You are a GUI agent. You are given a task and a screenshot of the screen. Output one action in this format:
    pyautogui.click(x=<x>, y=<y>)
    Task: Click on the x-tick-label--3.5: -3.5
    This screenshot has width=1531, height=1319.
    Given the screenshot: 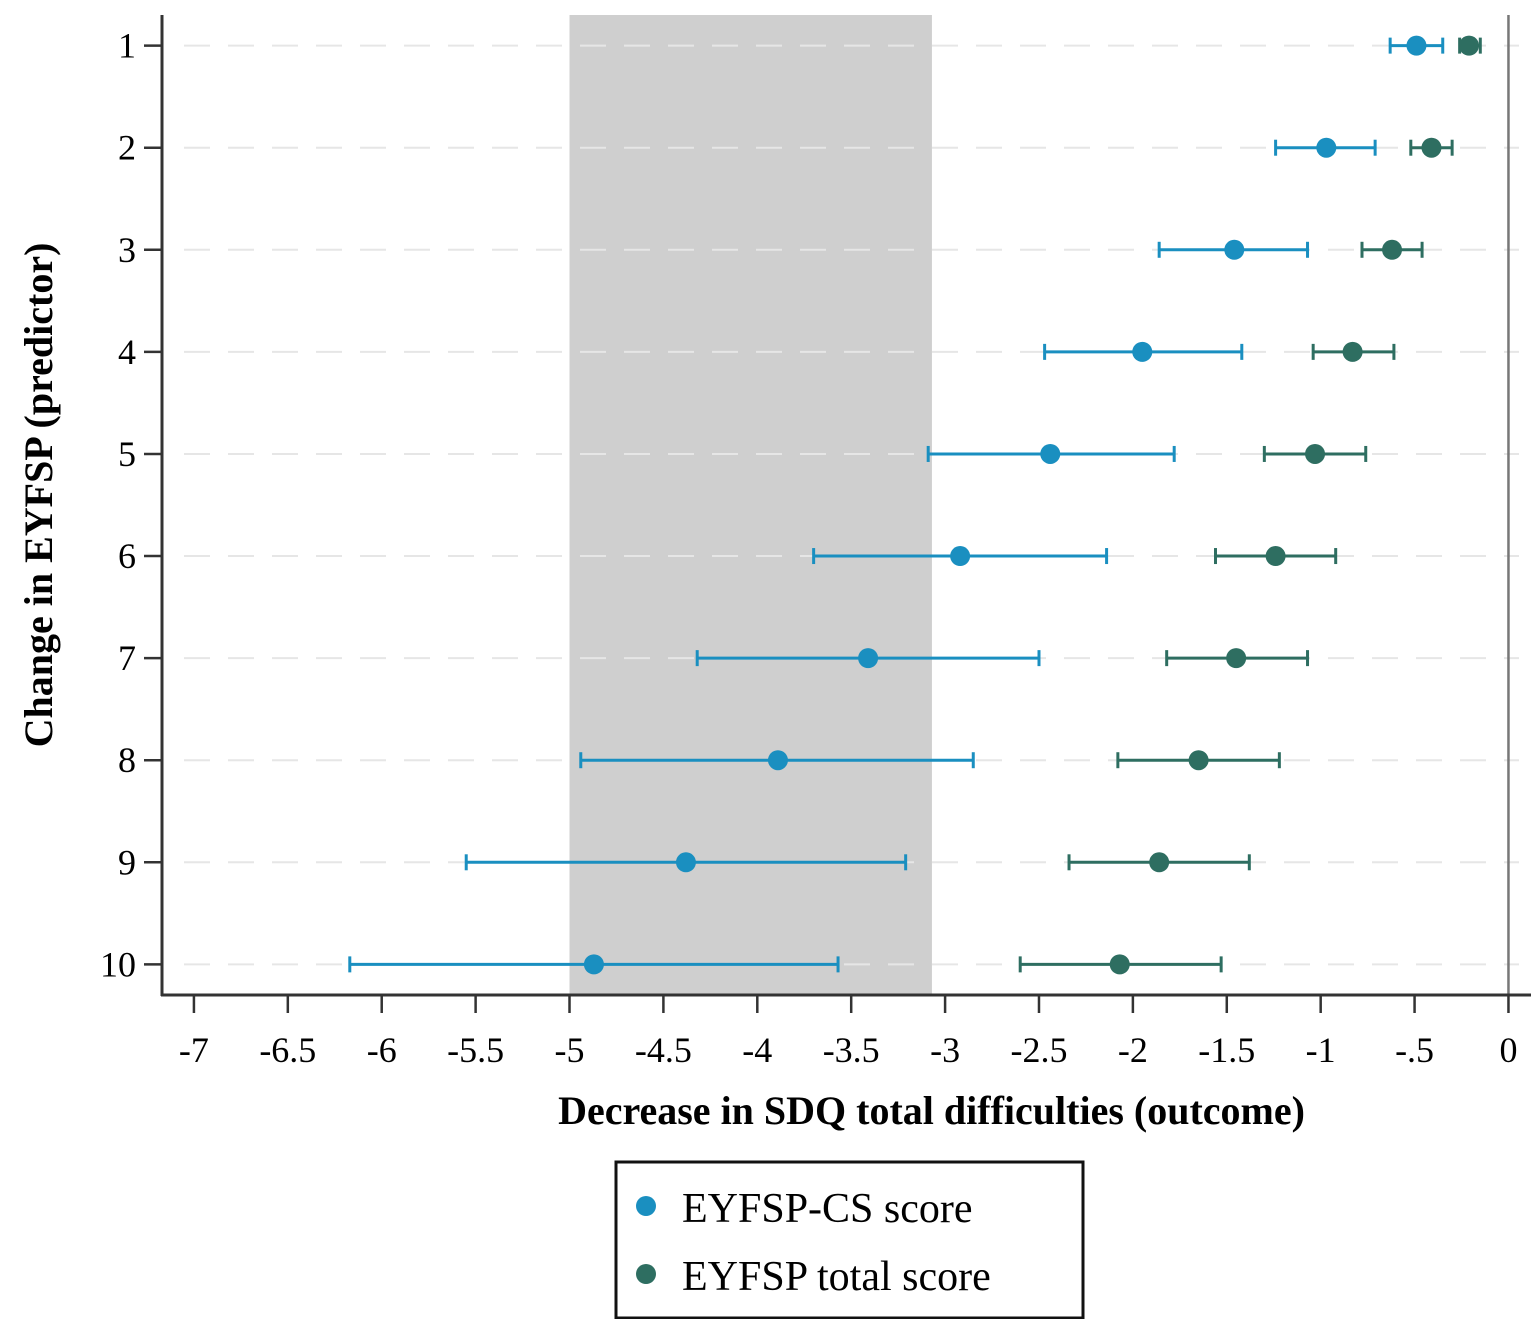 What is the action you would take?
    pyautogui.click(x=851, y=1050)
    